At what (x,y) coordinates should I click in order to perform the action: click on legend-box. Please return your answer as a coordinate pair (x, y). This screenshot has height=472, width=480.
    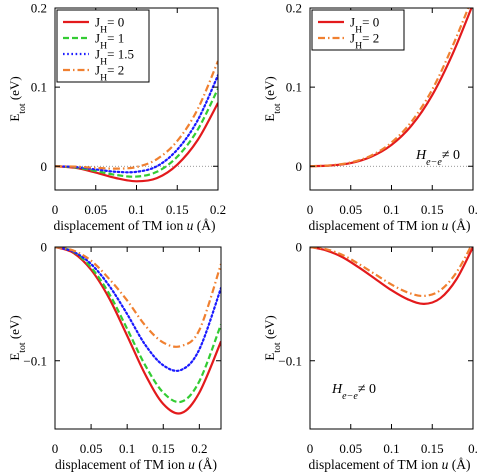
    Looking at the image, I should click on (358, 30).